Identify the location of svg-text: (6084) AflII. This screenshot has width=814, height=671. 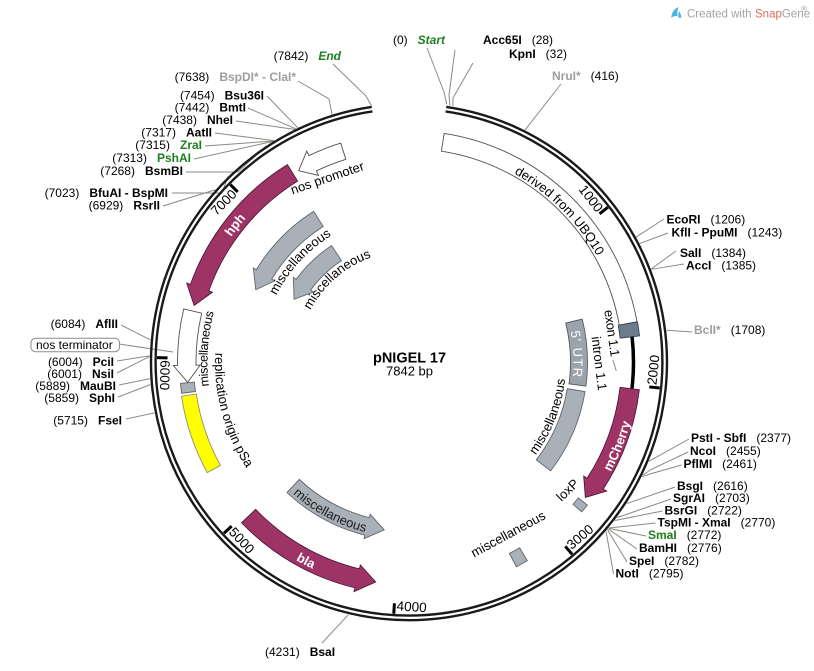
(84, 324).